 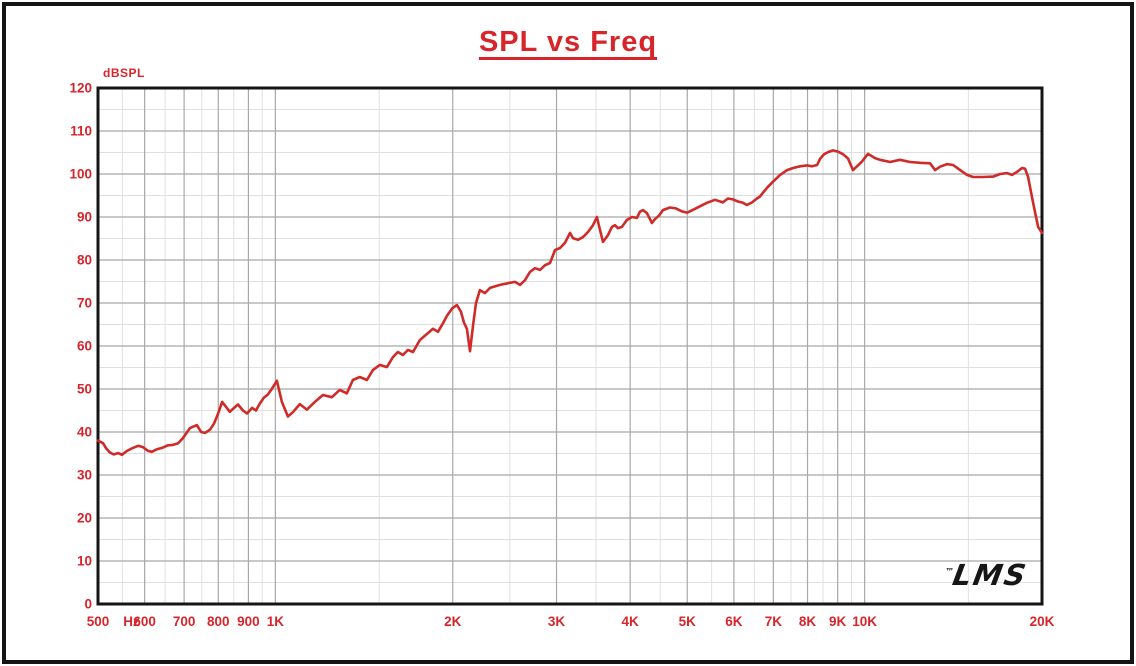 What do you see at coordinates (248, 621) in the screenshot?
I see `x-tick-label: 900` at bounding box center [248, 621].